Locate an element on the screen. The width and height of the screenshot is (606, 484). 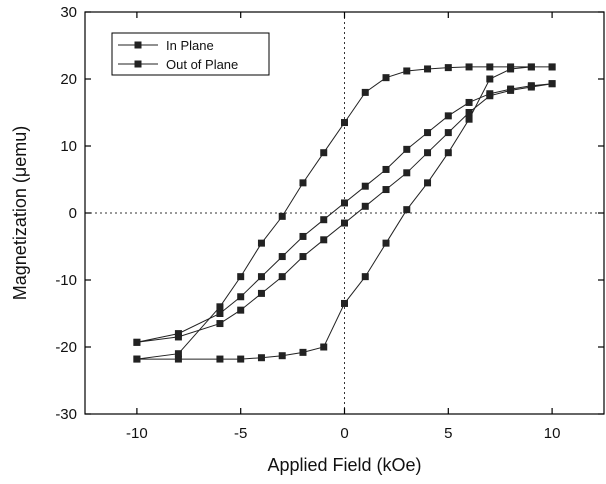
y-tick-label: 10 is located at coordinates (68, 146).